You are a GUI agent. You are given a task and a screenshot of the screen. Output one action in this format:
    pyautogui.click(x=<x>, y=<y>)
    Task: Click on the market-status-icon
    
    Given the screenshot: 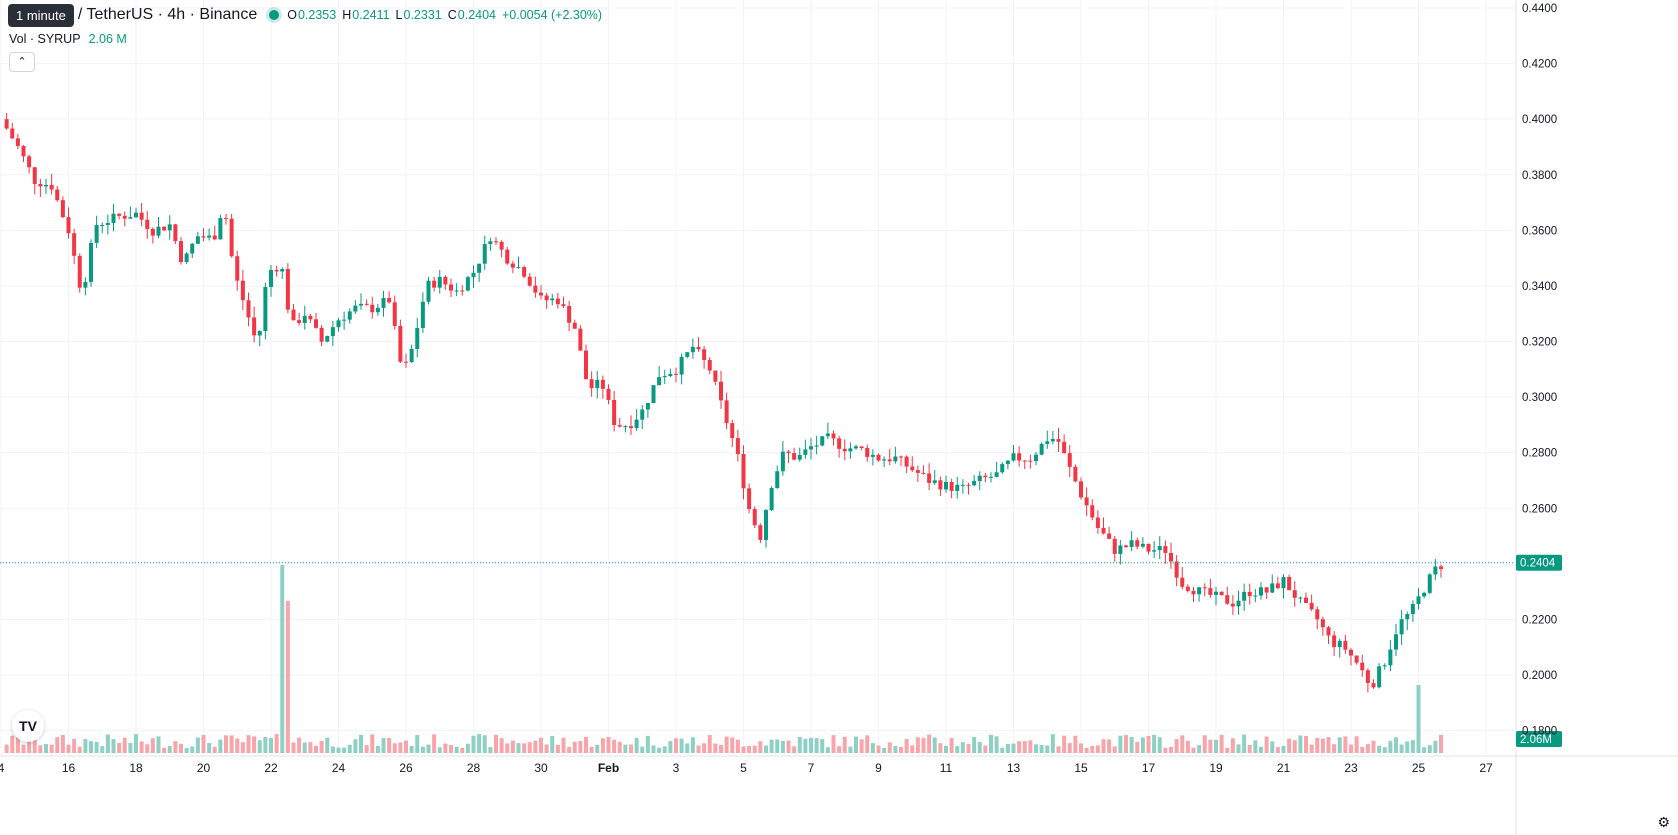 What is the action you would take?
    pyautogui.click(x=274, y=15)
    